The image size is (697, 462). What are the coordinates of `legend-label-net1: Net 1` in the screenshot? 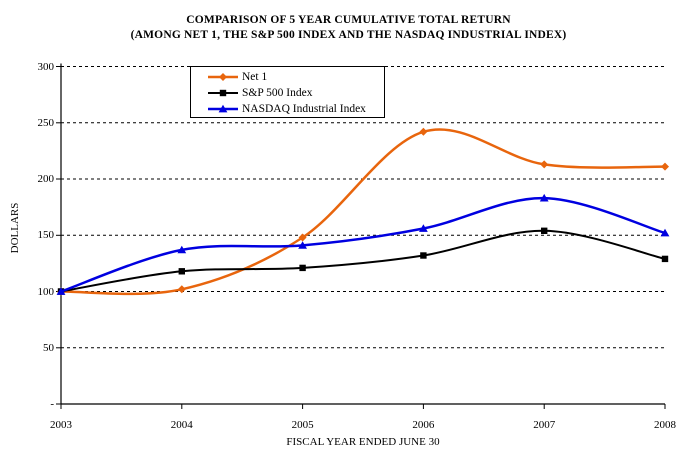 It's located at (255, 77).